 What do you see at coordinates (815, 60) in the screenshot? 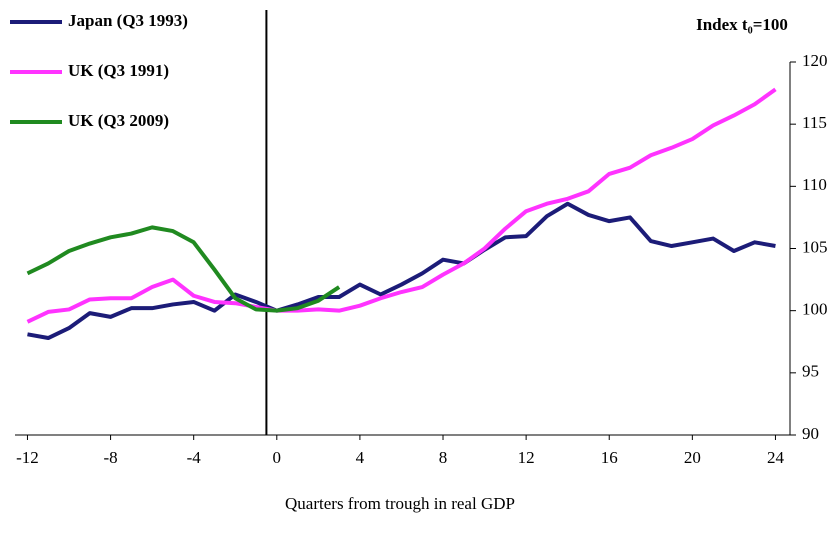
I see `y-tick-label: 120` at bounding box center [815, 60].